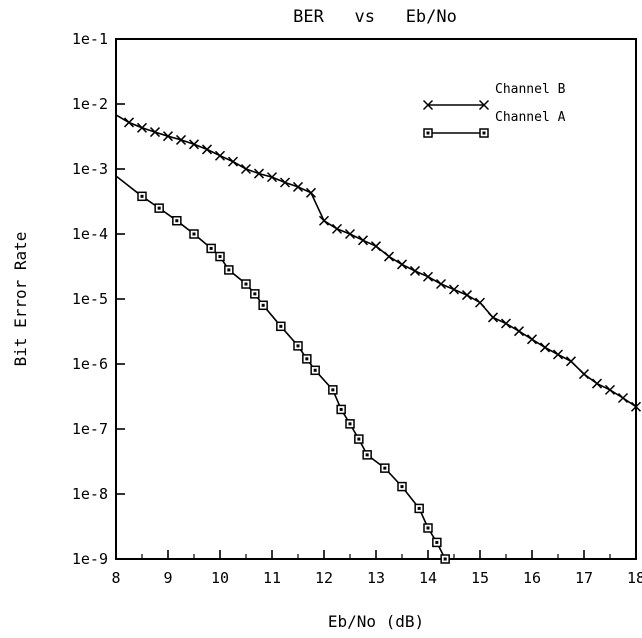 This screenshot has width=642, height=638. Describe the element at coordinates (584, 578) in the screenshot. I see `x-tick-label: 17` at that location.